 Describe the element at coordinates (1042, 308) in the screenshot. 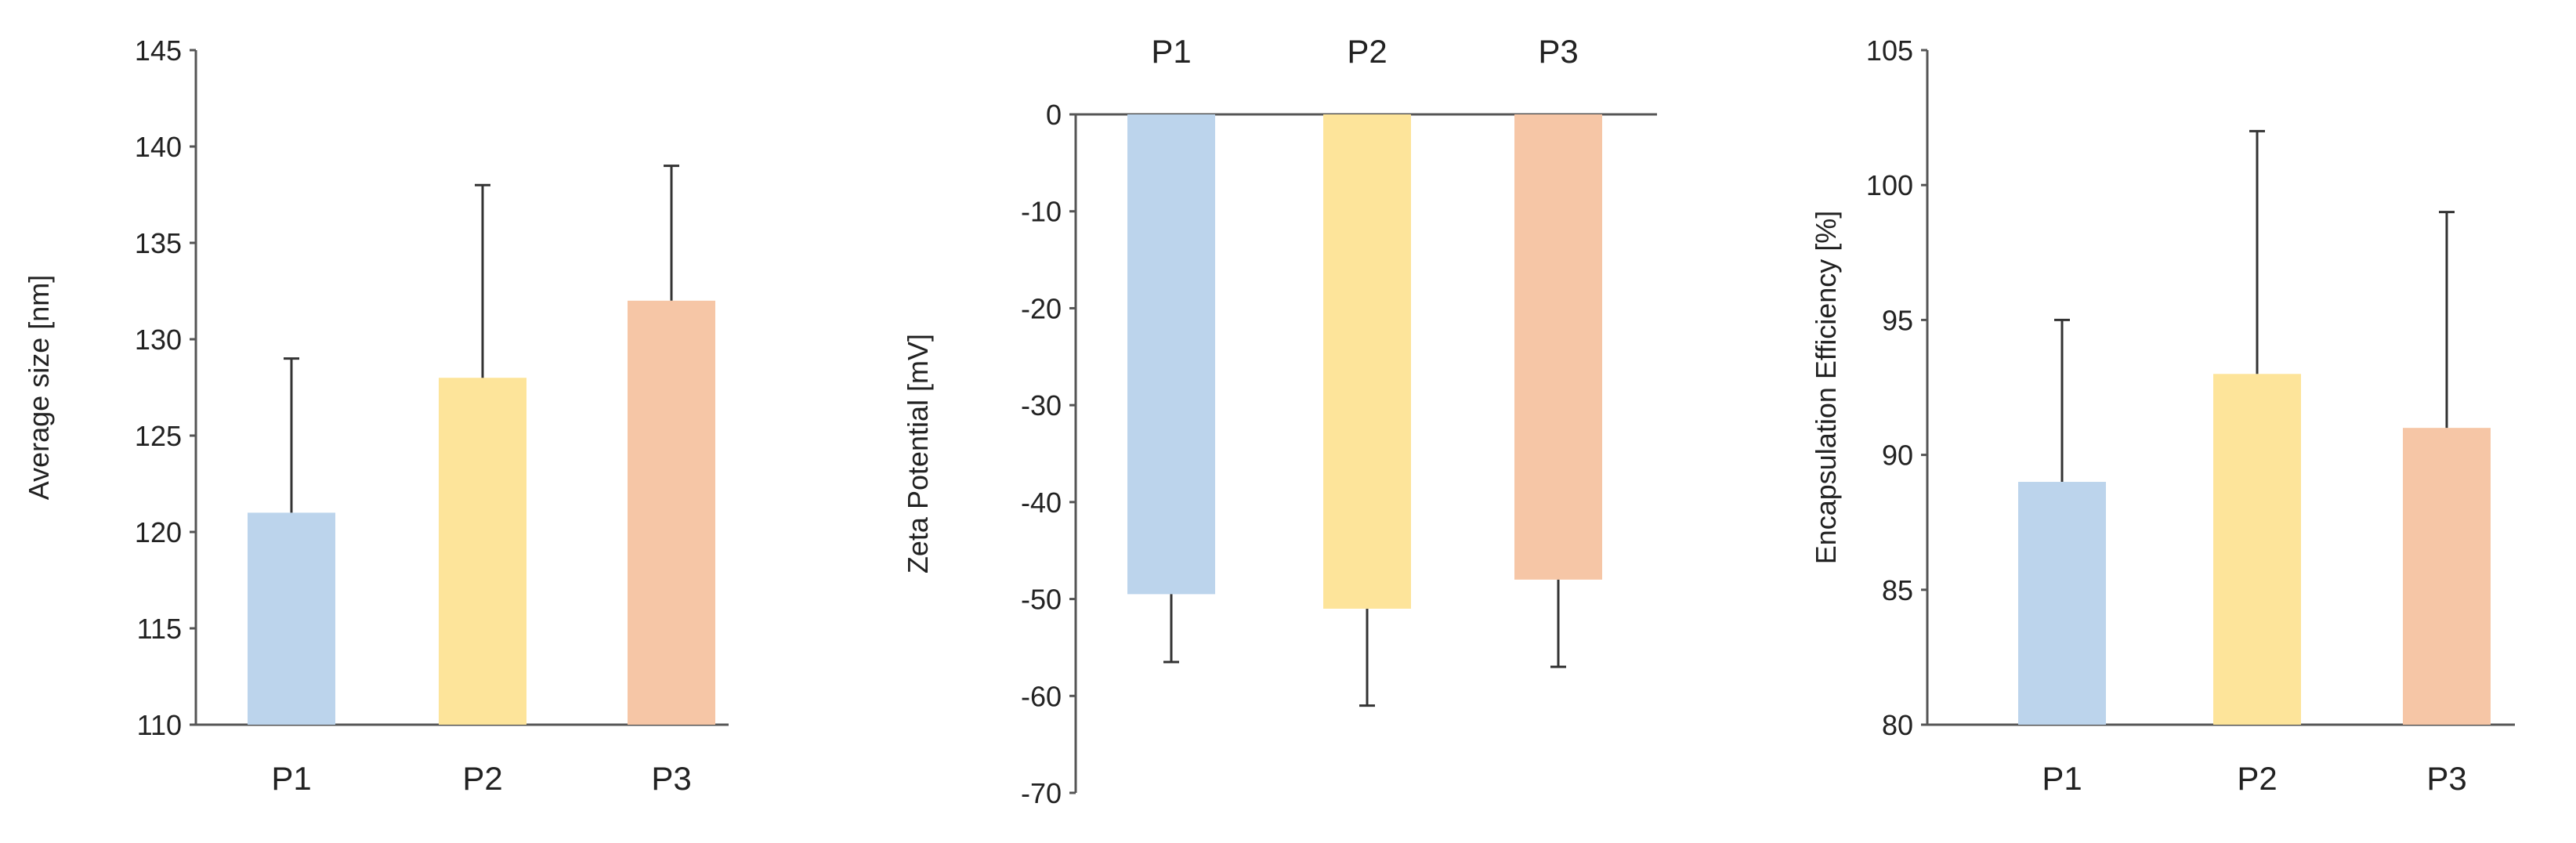

I see `y-tick-label: -20` at that location.